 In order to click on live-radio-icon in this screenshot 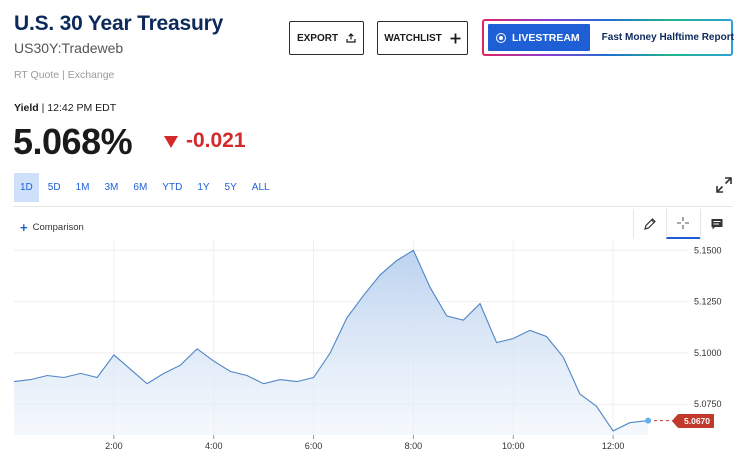, I will do `click(501, 37)`.